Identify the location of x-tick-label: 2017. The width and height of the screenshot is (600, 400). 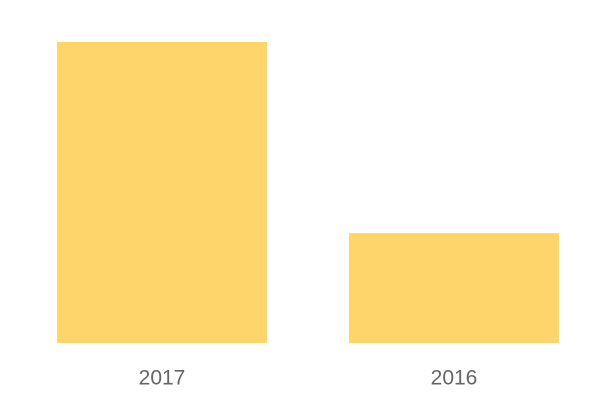
(162, 378).